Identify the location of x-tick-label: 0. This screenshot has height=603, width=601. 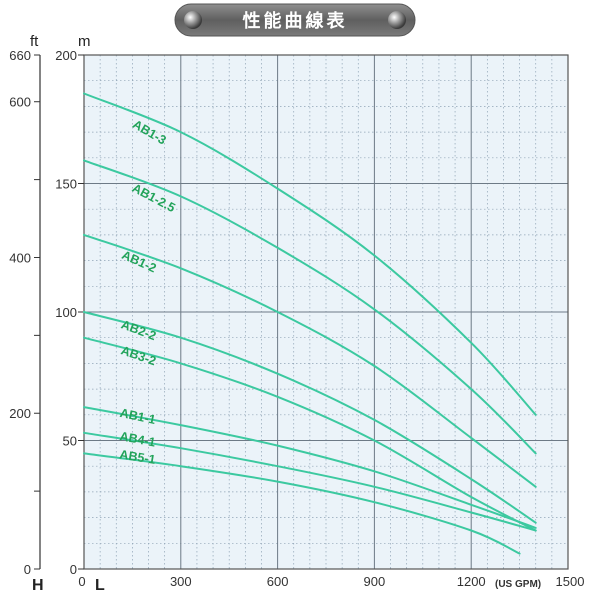
(81, 581).